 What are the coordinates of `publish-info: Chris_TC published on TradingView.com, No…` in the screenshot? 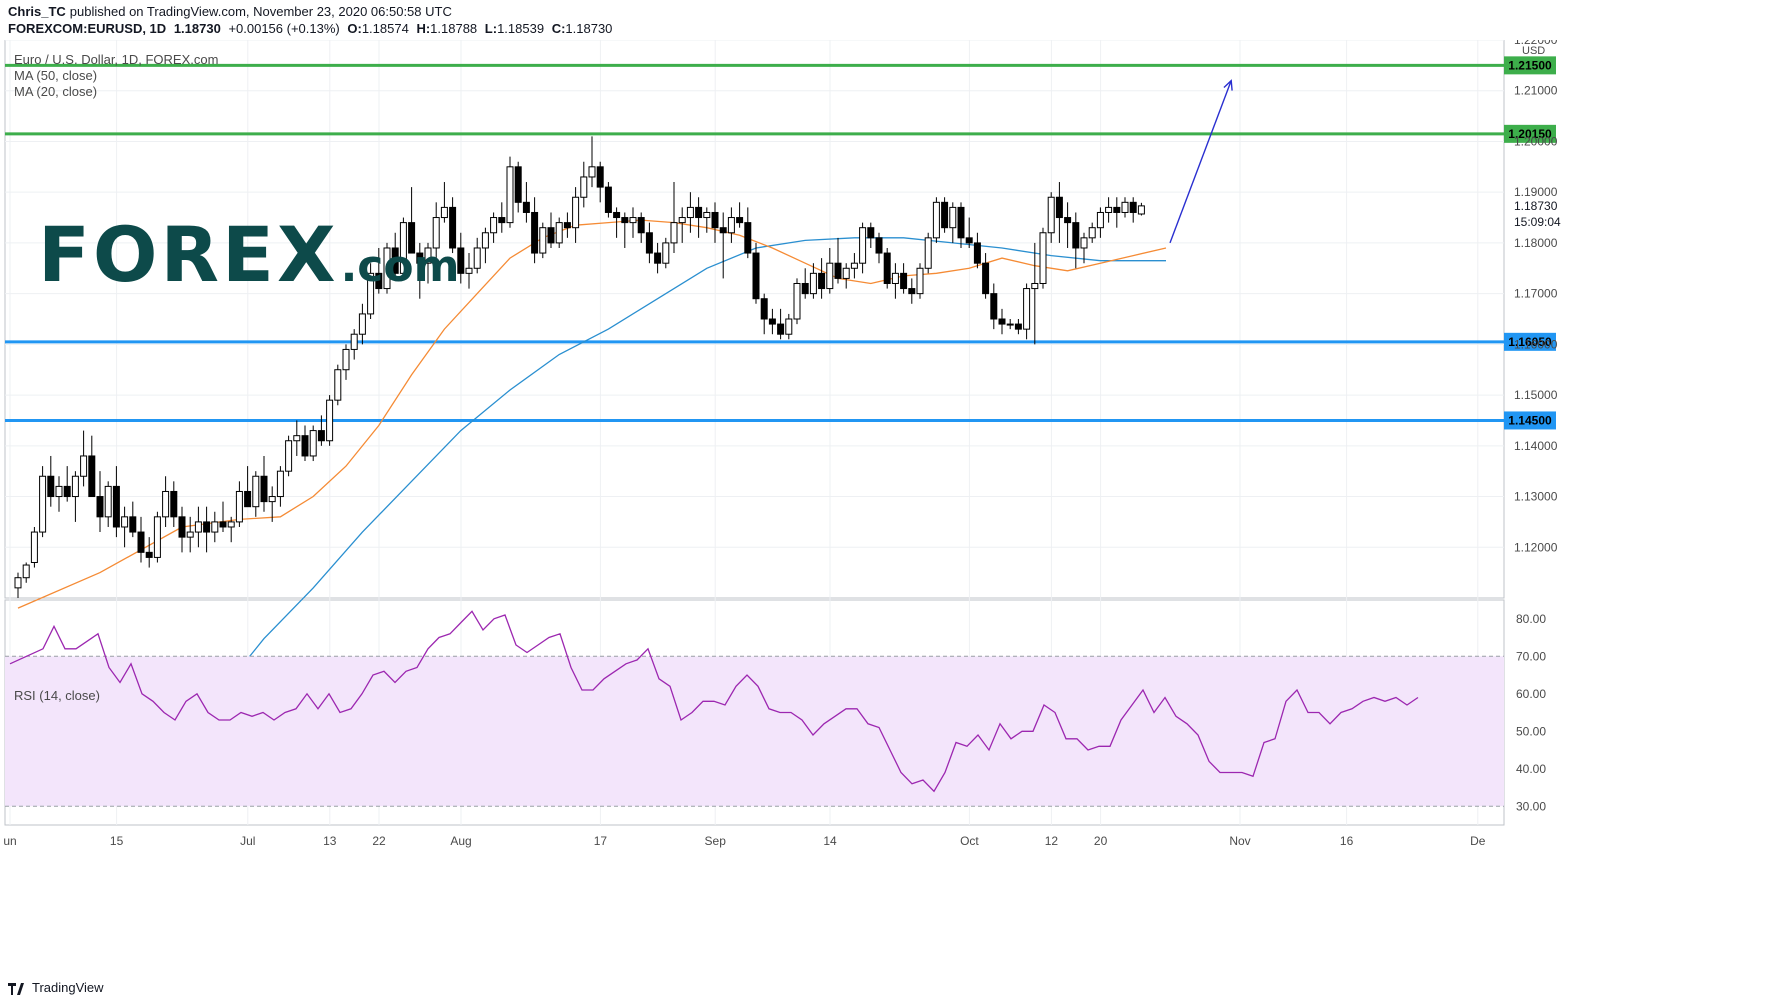 It's located at (232, 11).